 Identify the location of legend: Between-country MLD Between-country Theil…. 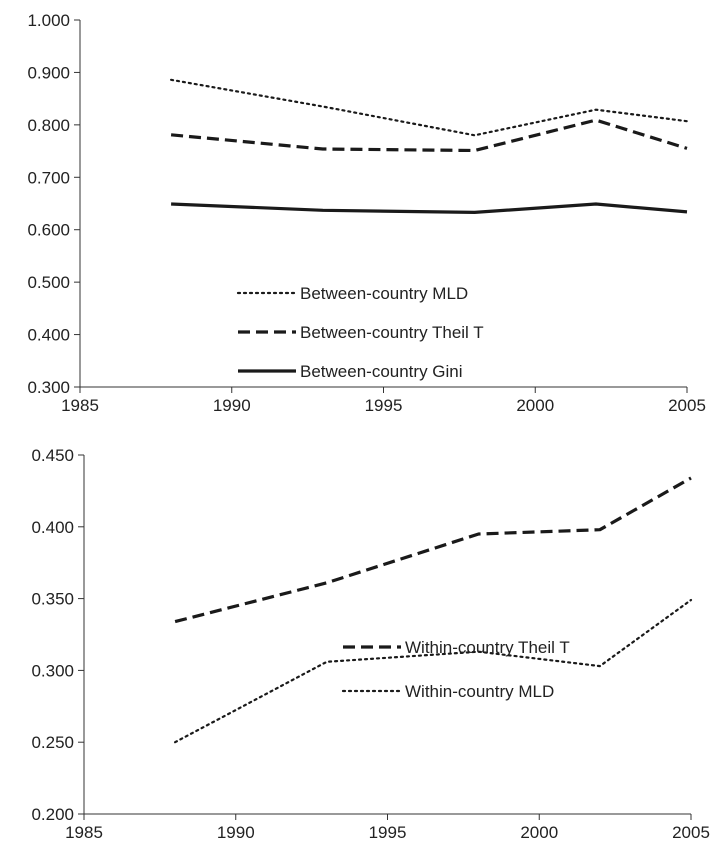
(360, 332).